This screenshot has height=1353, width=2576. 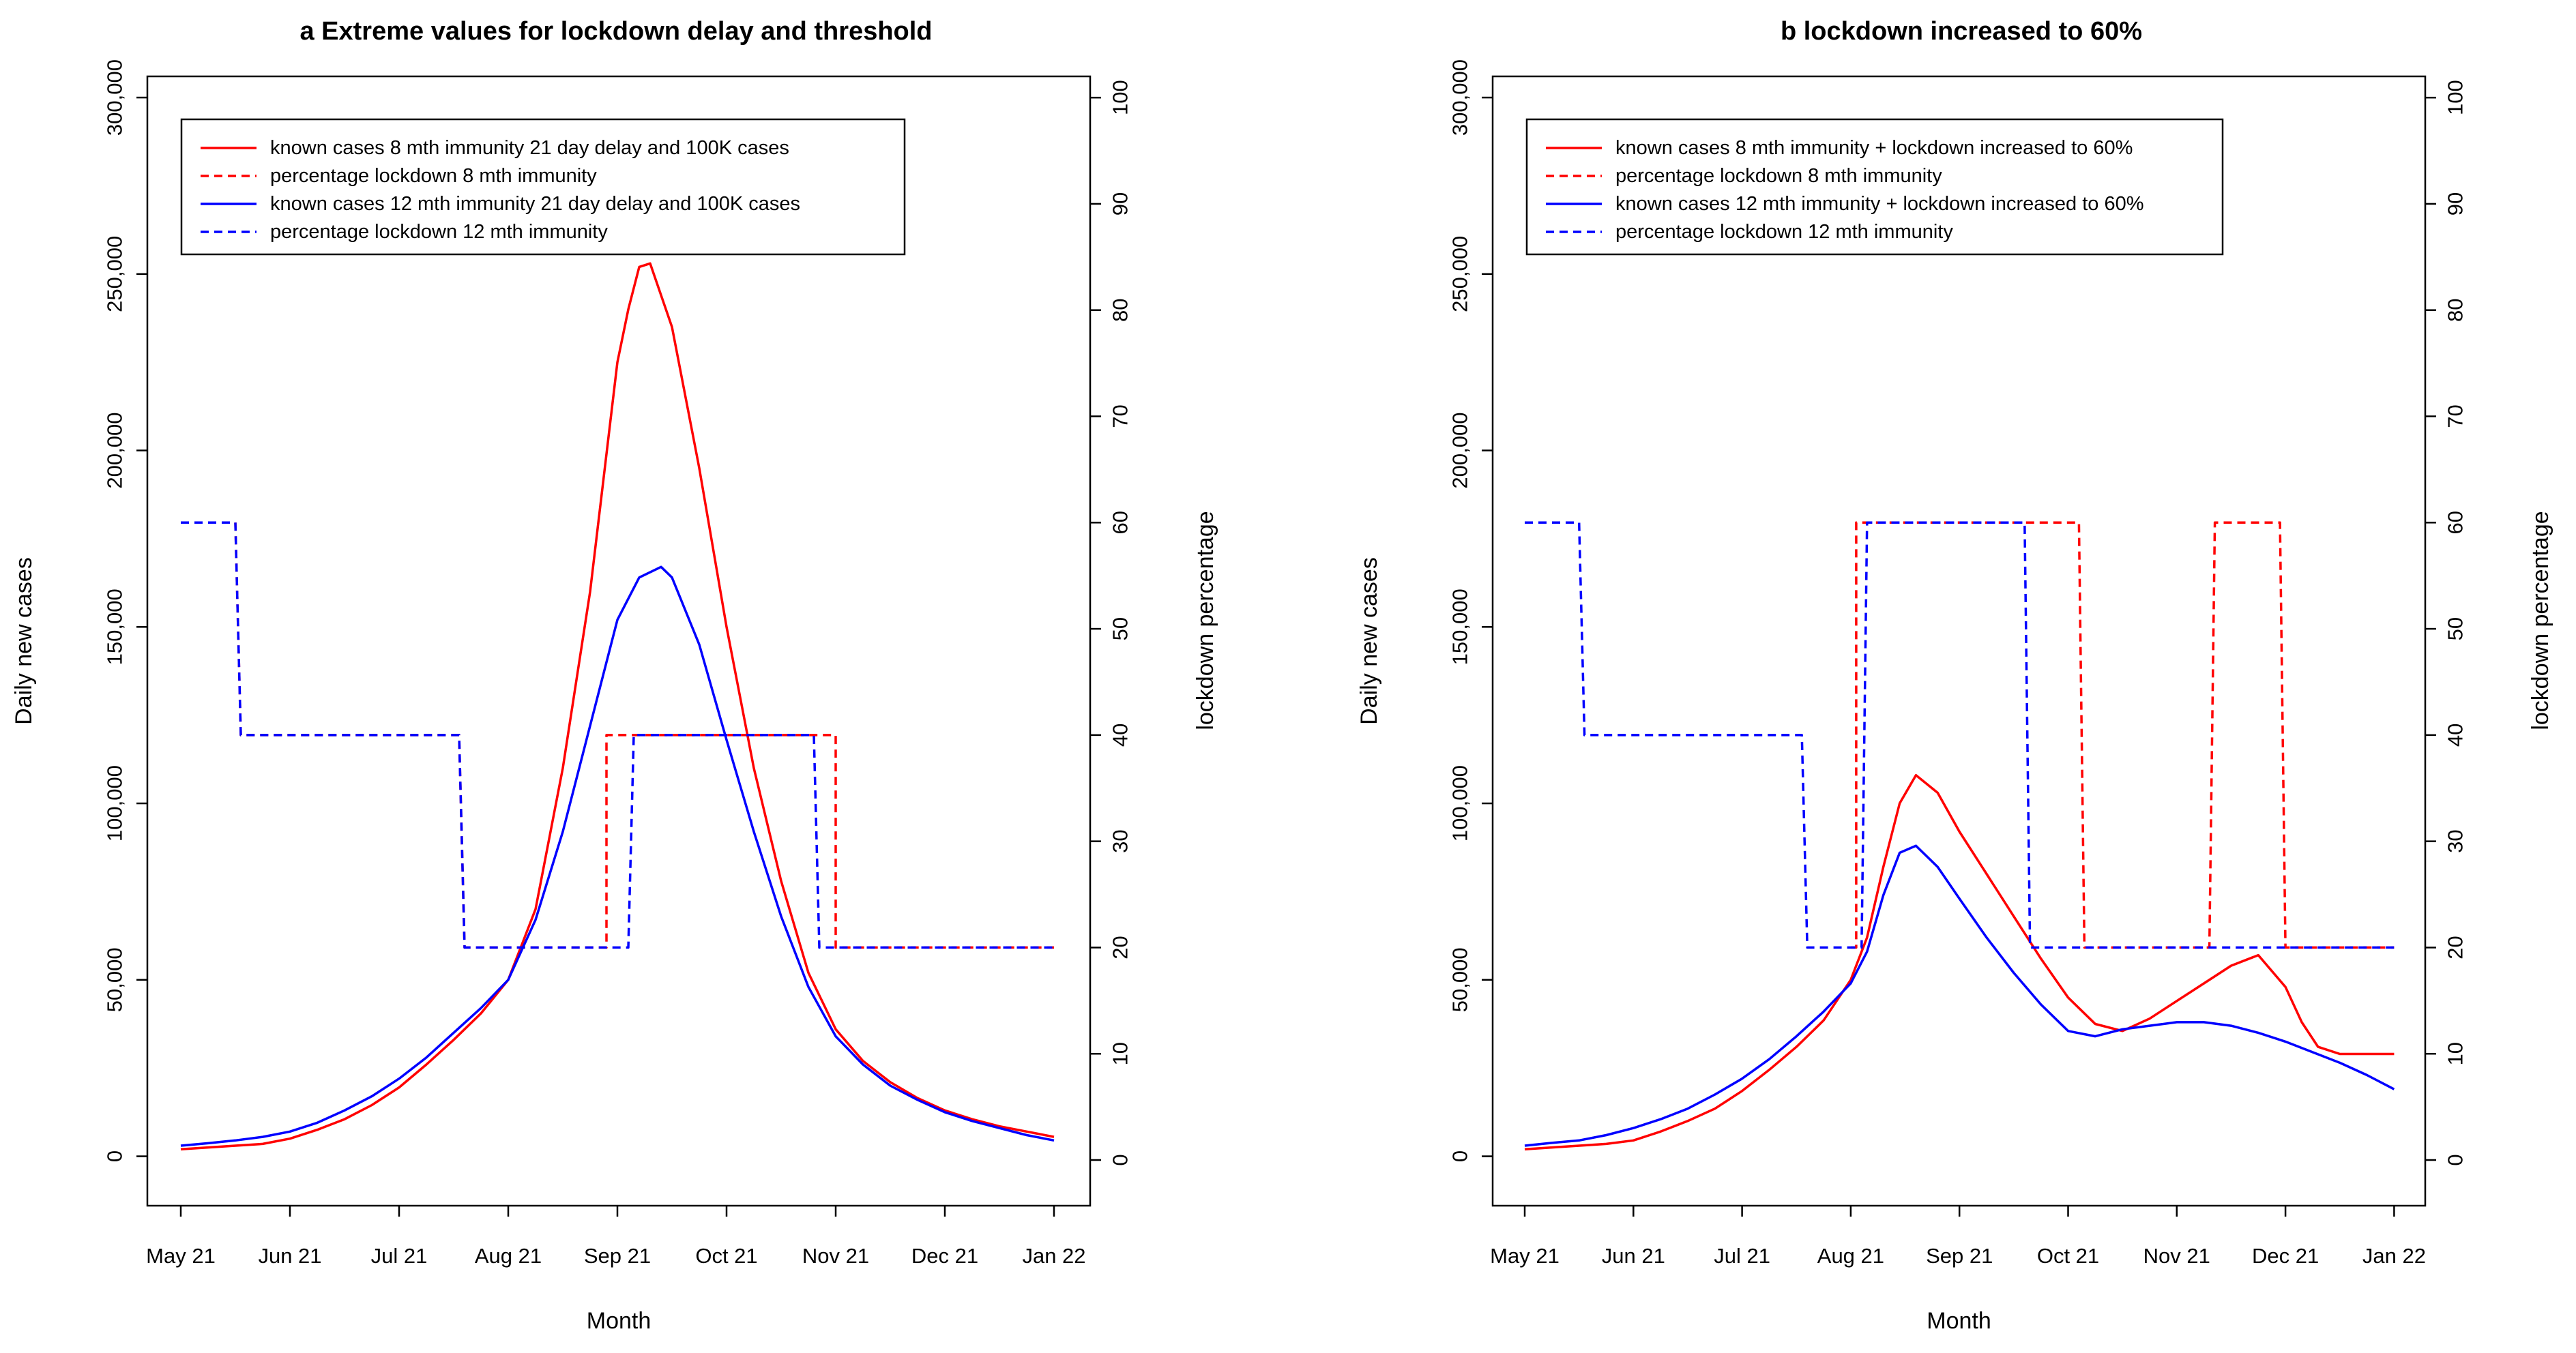 I want to click on chart-title: b lockdown increased to 60%, so click(x=1961, y=31).